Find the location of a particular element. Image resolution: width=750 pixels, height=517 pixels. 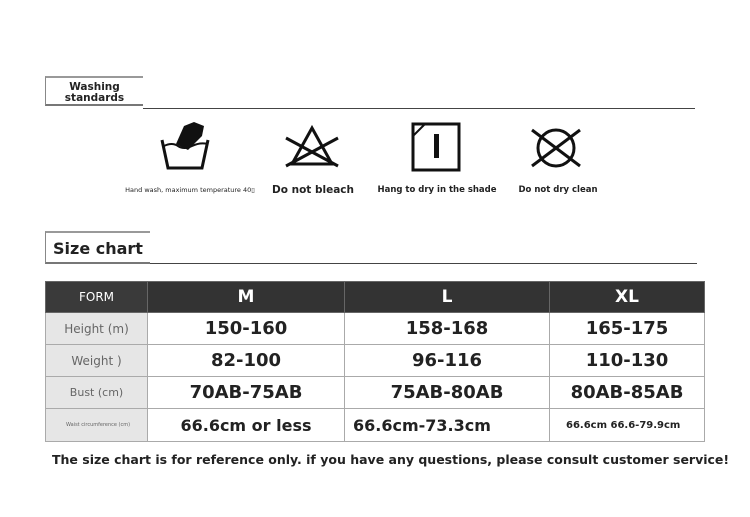

row-label: Weight ) is located at coordinates (96, 360).